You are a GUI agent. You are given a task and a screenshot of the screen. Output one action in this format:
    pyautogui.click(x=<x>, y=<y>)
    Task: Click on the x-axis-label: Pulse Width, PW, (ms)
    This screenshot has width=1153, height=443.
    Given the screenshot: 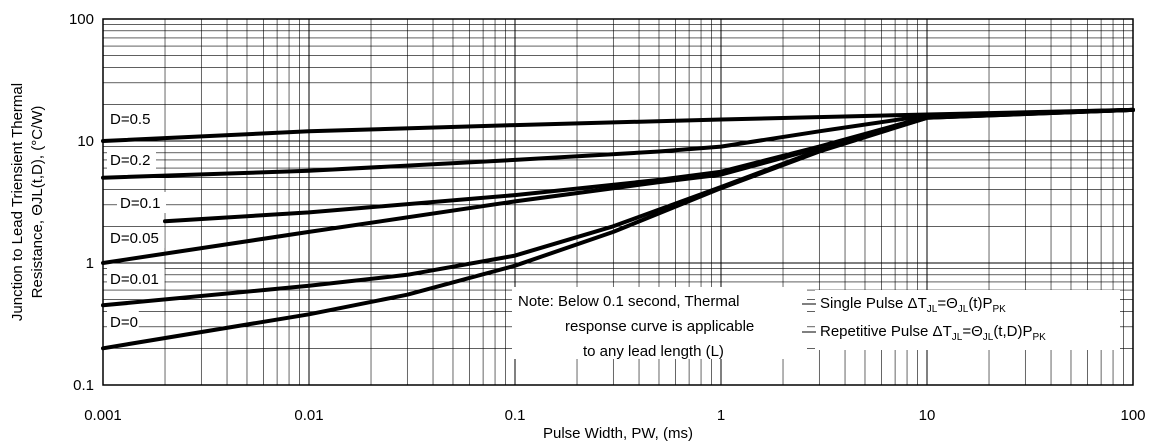 What is the action you would take?
    pyautogui.click(x=618, y=433)
    